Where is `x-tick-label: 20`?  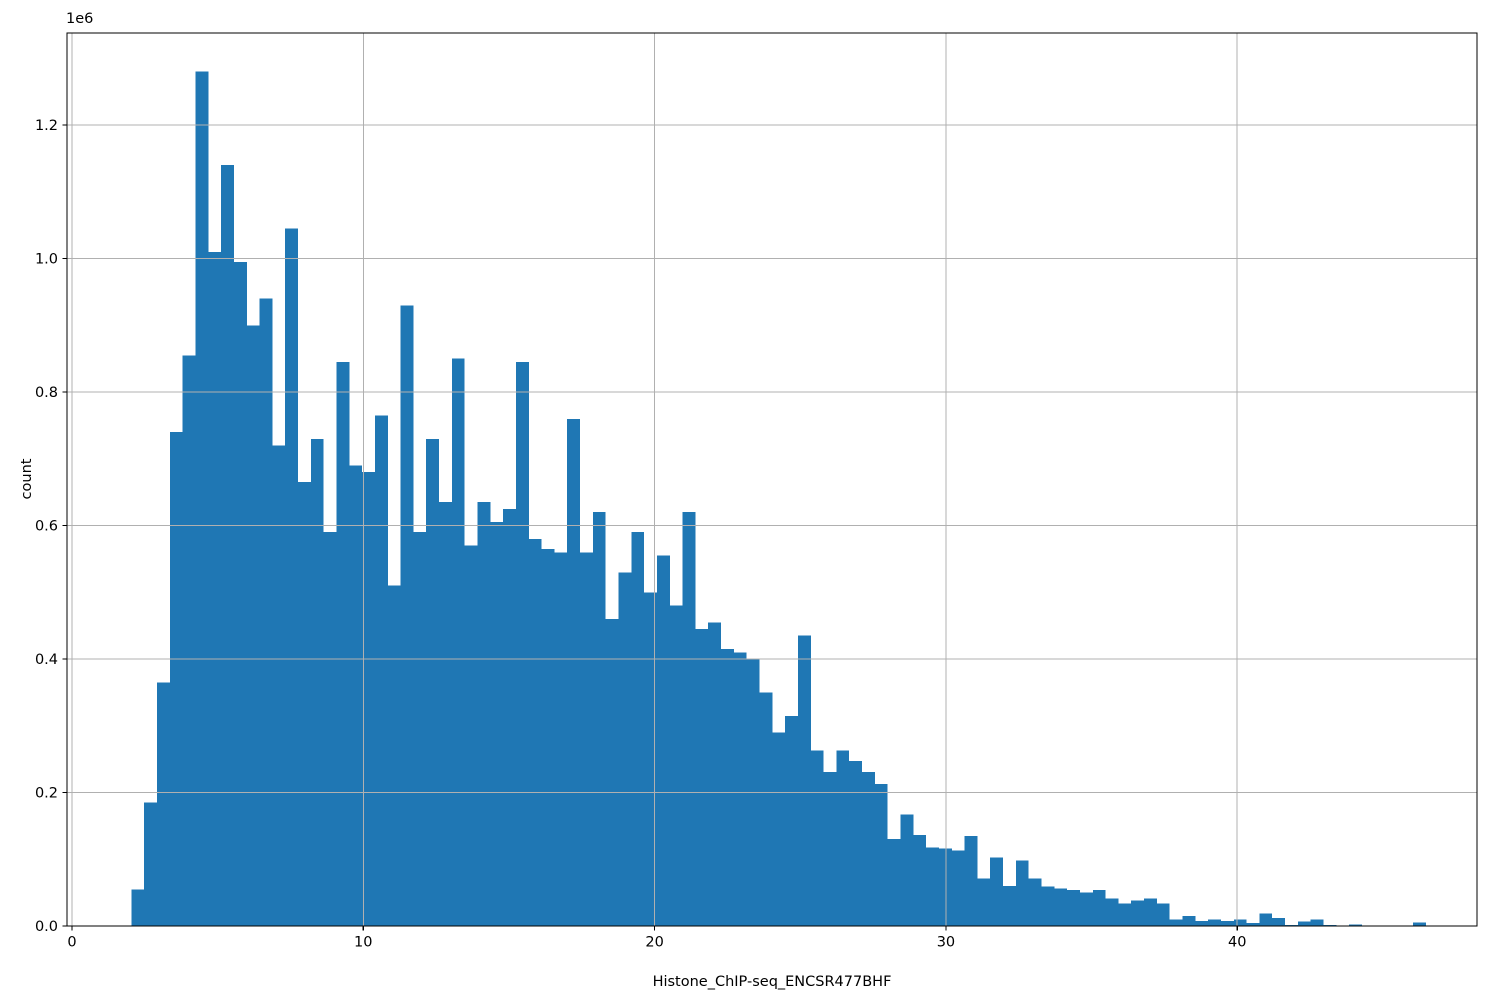 x-tick-label: 20 is located at coordinates (654, 943).